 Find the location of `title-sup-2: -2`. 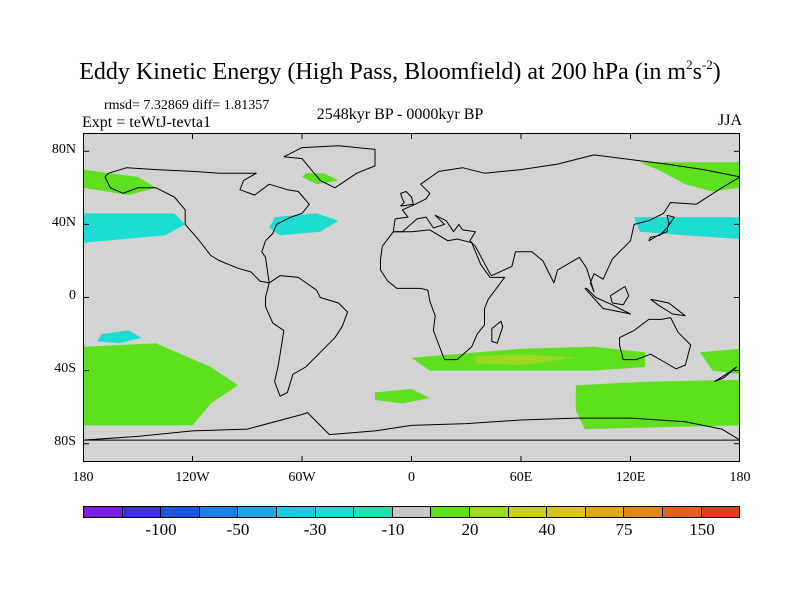

title-sup-2: -2 is located at coordinates (707, 64).